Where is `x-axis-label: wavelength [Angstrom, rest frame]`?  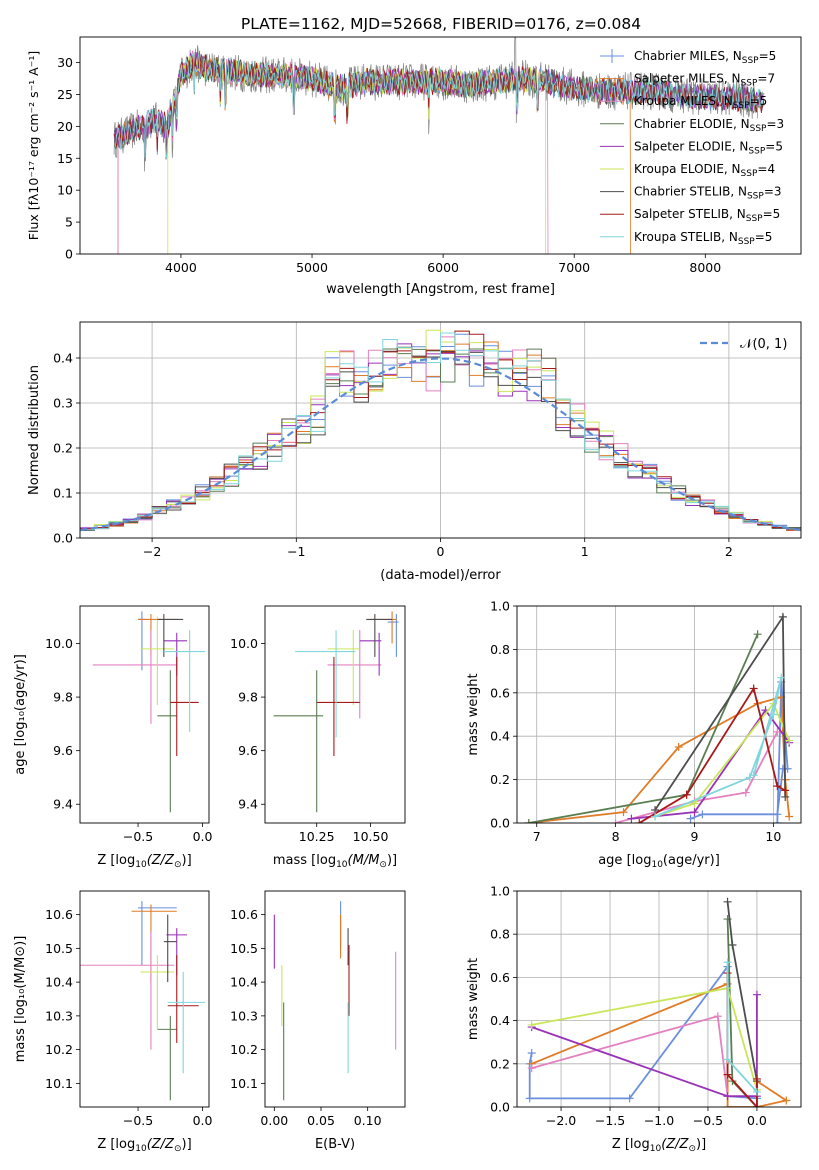
x-axis-label: wavelength [Angstrom, rest frame] is located at coordinates (440, 289).